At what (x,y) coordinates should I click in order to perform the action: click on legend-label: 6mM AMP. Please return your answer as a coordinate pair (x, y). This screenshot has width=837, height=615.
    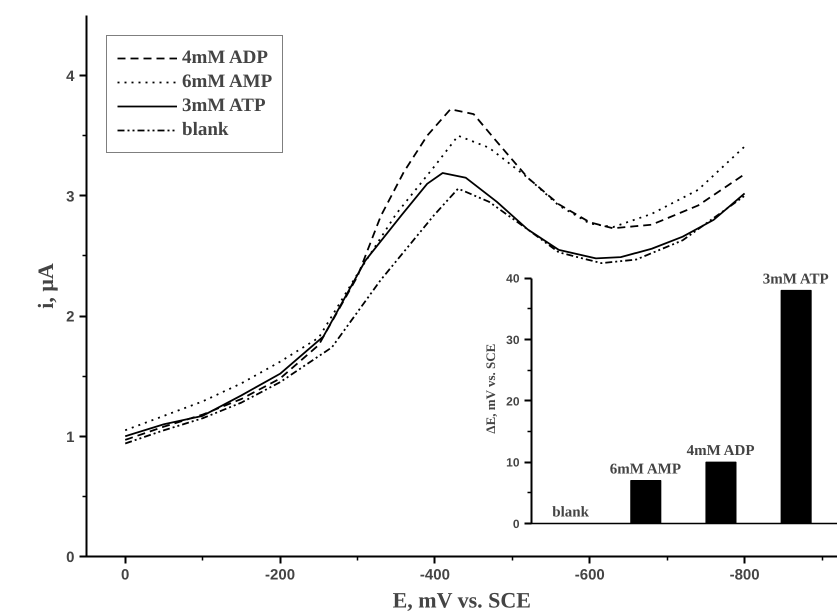
    Looking at the image, I should click on (227, 82).